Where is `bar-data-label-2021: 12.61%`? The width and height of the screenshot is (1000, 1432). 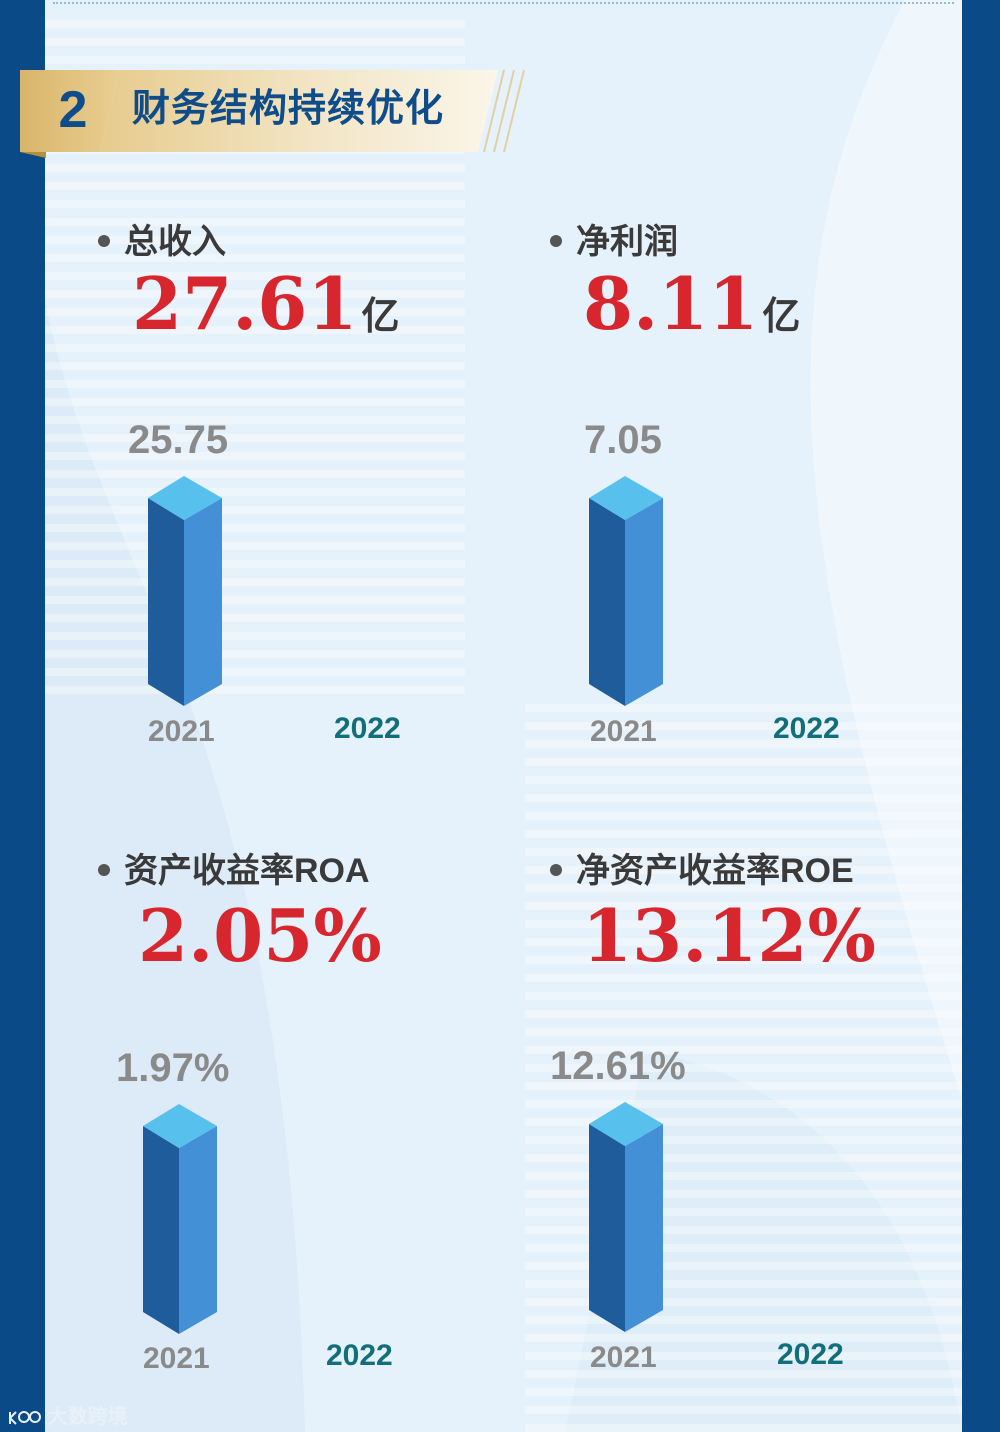 bar-data-label-2021: 12.61% is located at coordinates (618, 1066).